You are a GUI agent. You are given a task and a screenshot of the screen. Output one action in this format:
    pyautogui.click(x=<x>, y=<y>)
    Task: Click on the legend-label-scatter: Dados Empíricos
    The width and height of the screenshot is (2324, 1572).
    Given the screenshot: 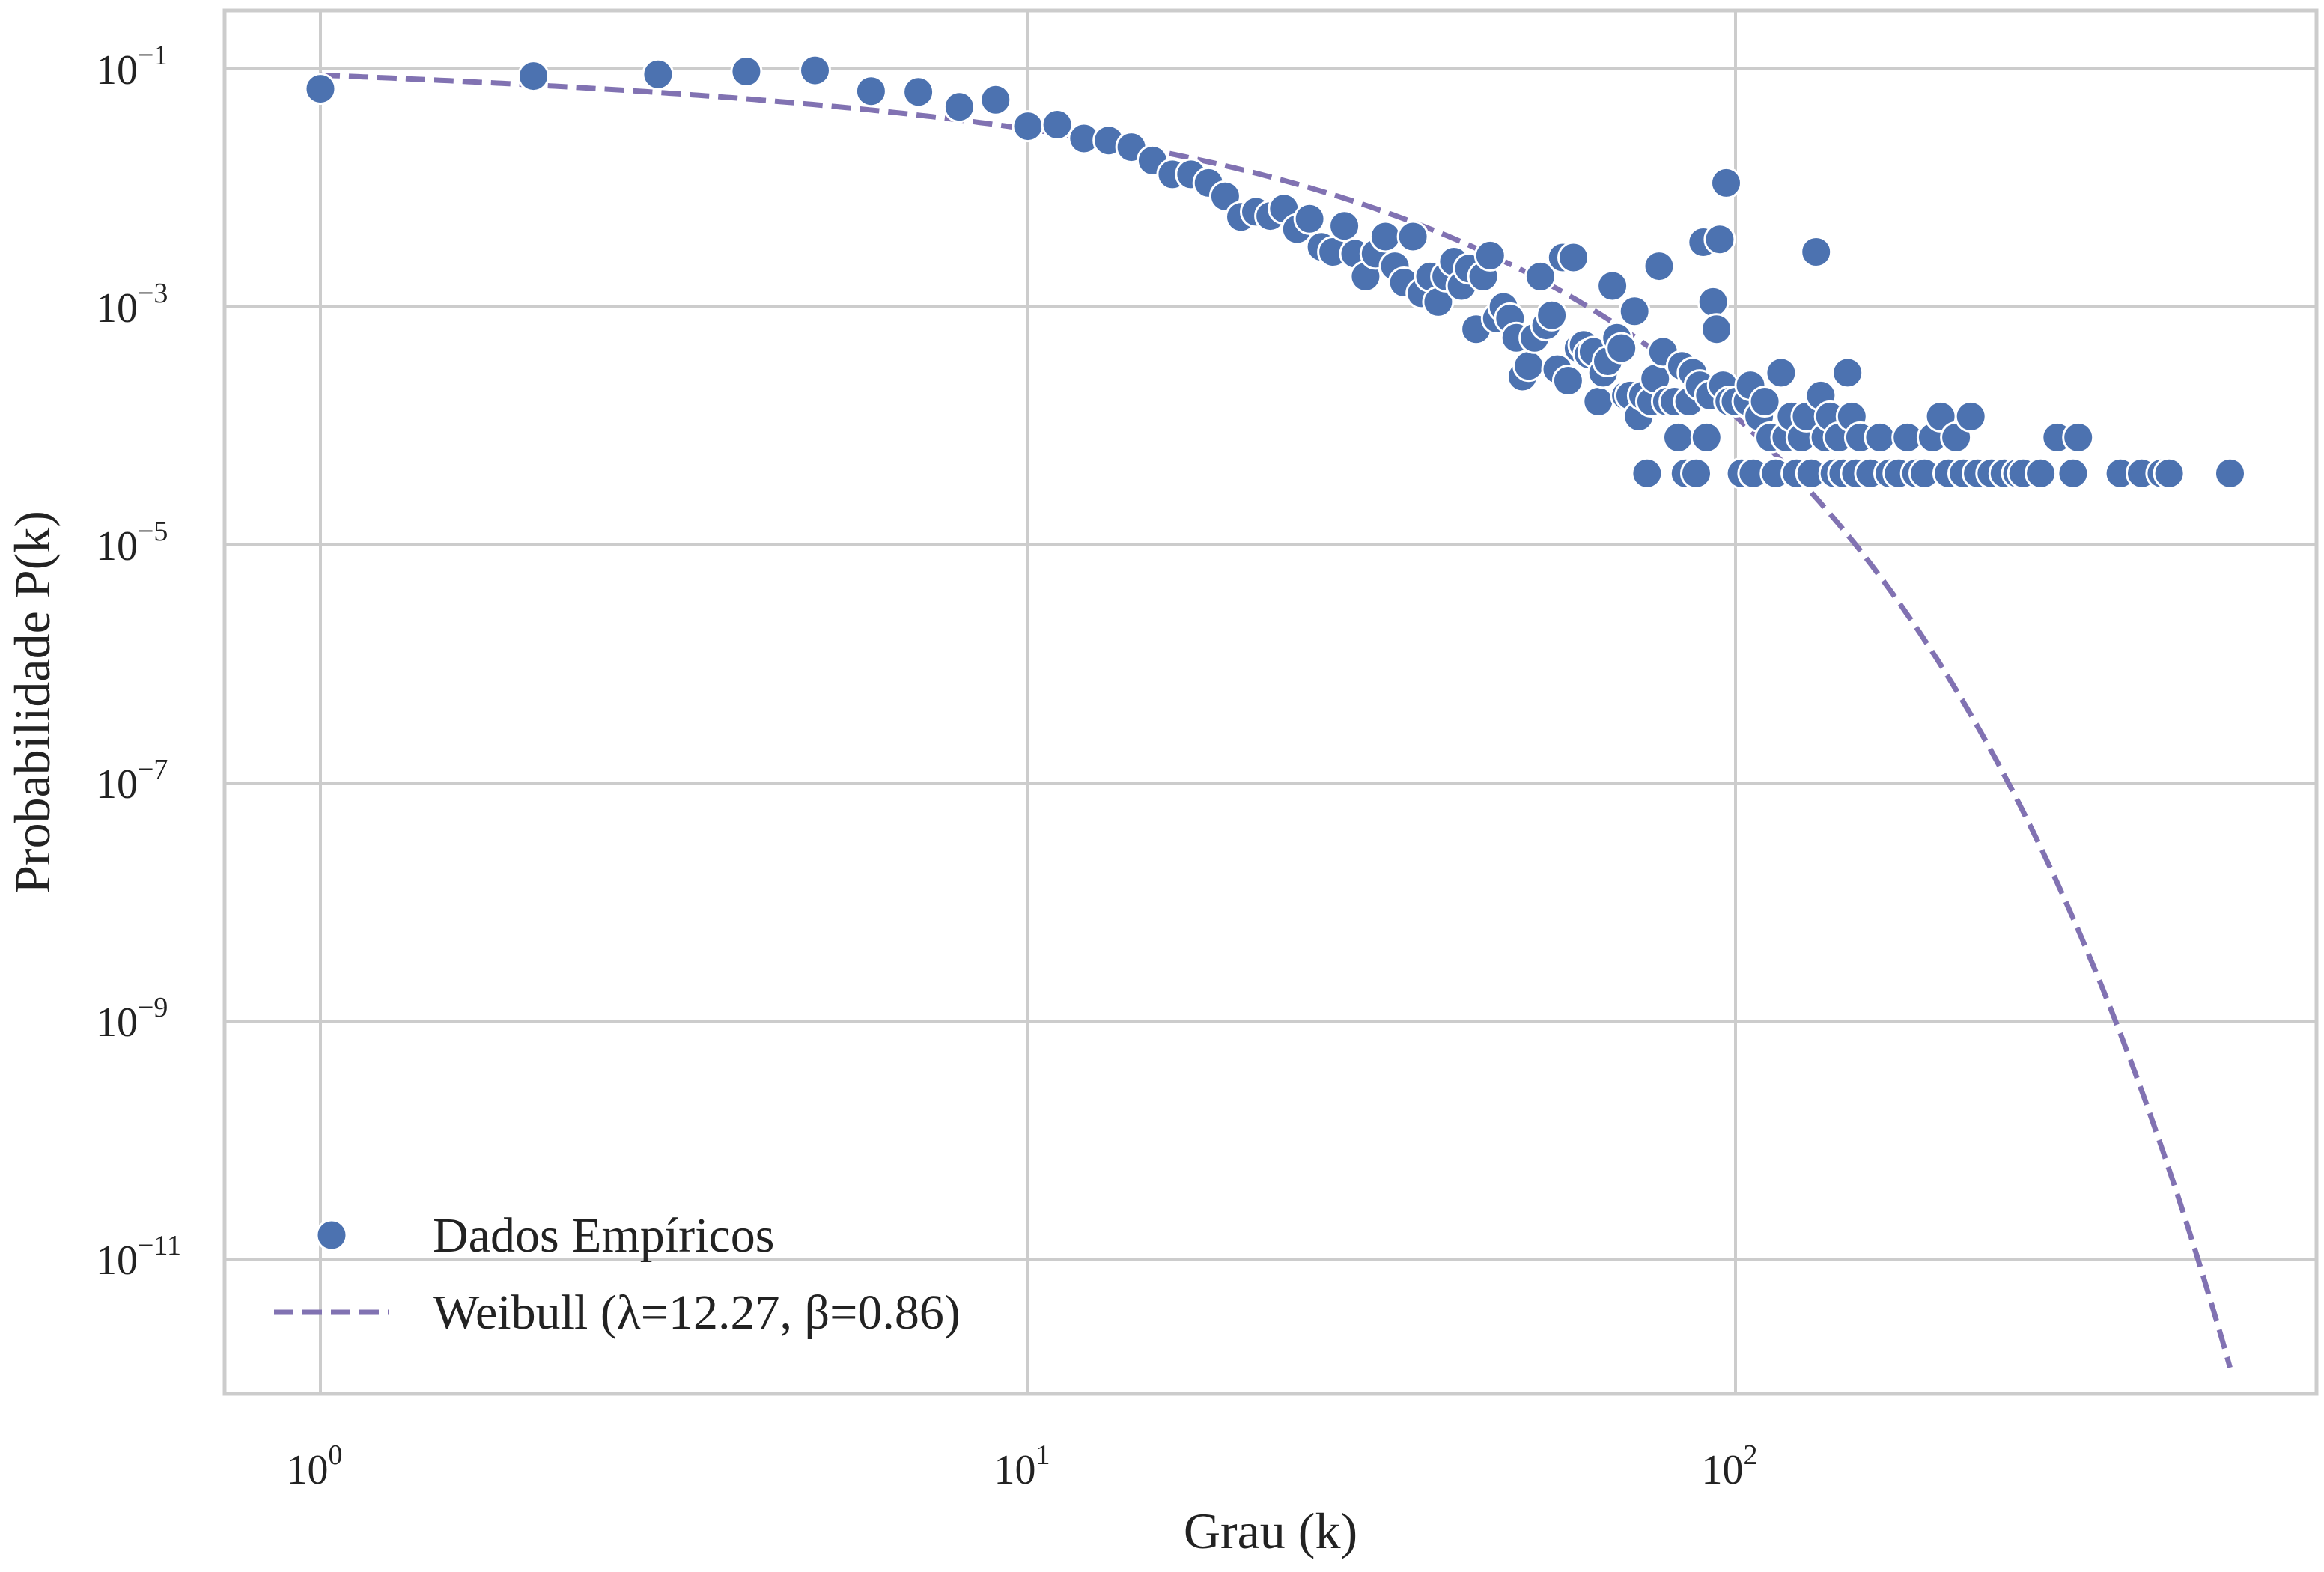 What is the action you would take?
    pyautogui.click(x=603, y=1235)
    